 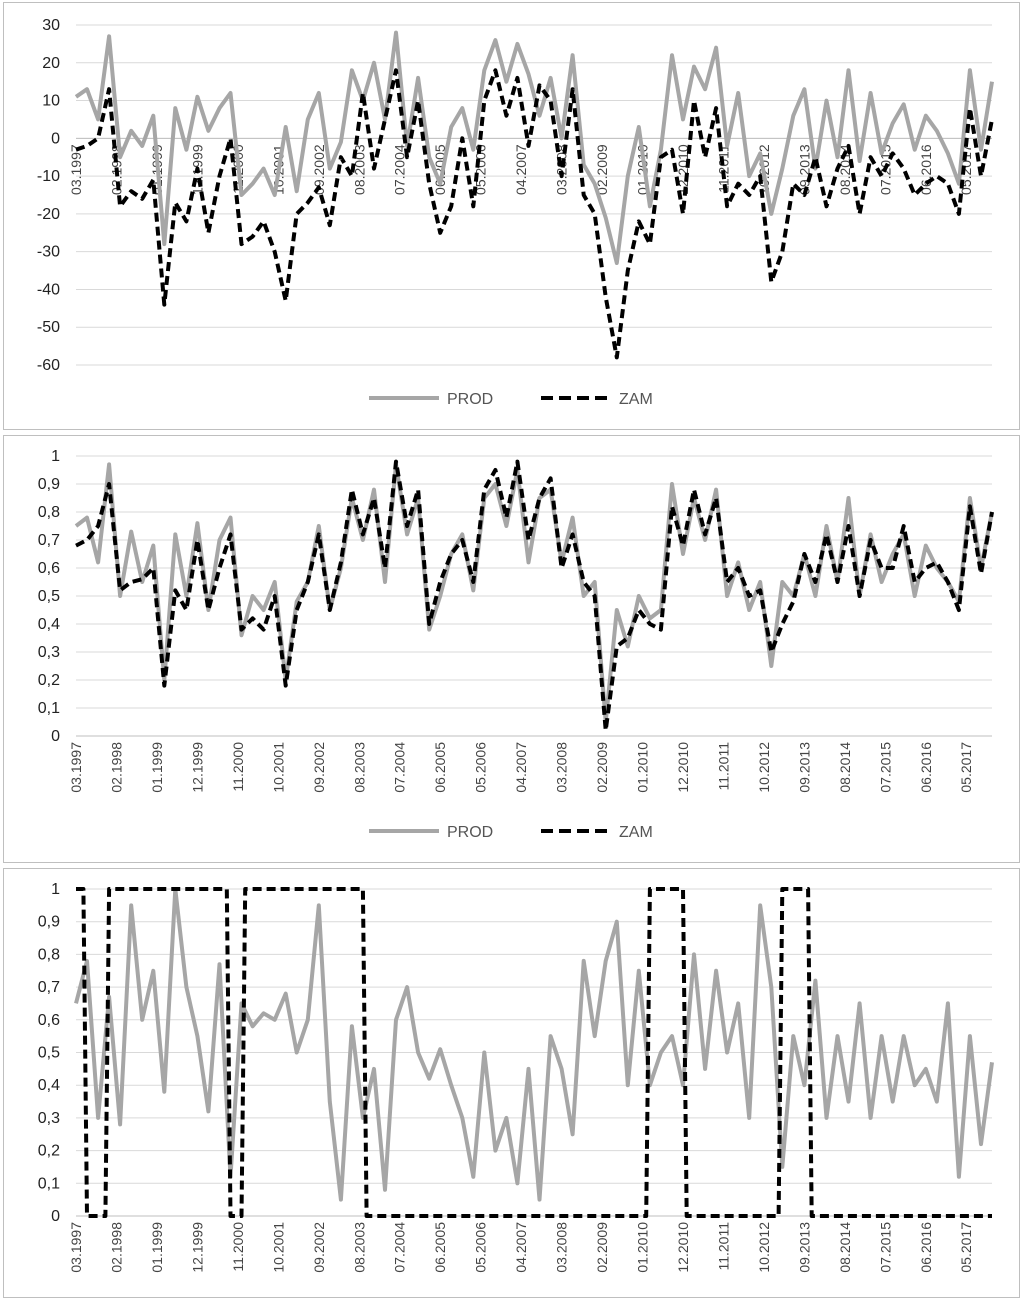 What do you see at coordinates (48, 252) in the screenshot?
I see `y-tick-label: -30` at bounding box center [48, 252].